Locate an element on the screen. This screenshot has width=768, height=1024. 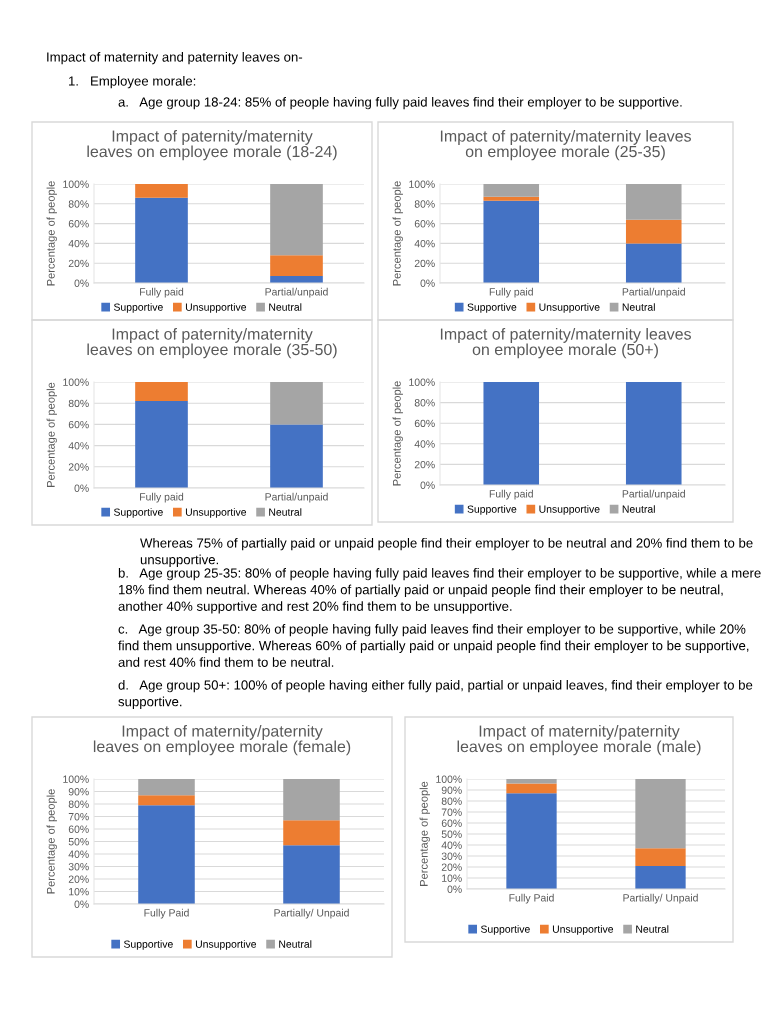
text: a. Age group 18-24: 85% of people having fully paid leaves find their employer to be supportive. is located at coordinates (400, 103).